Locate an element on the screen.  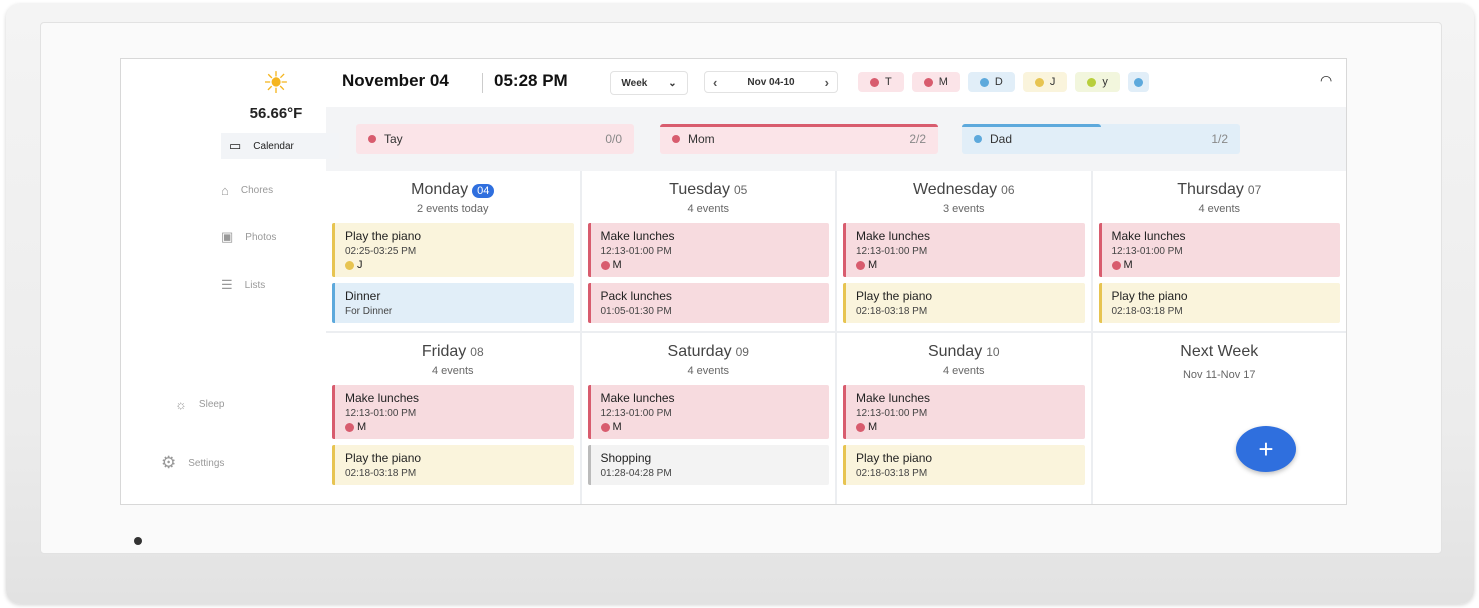
member-progress: Tay 0/0 Mom 2/2 Dad 1/2 is located at coordinates (836, 133).